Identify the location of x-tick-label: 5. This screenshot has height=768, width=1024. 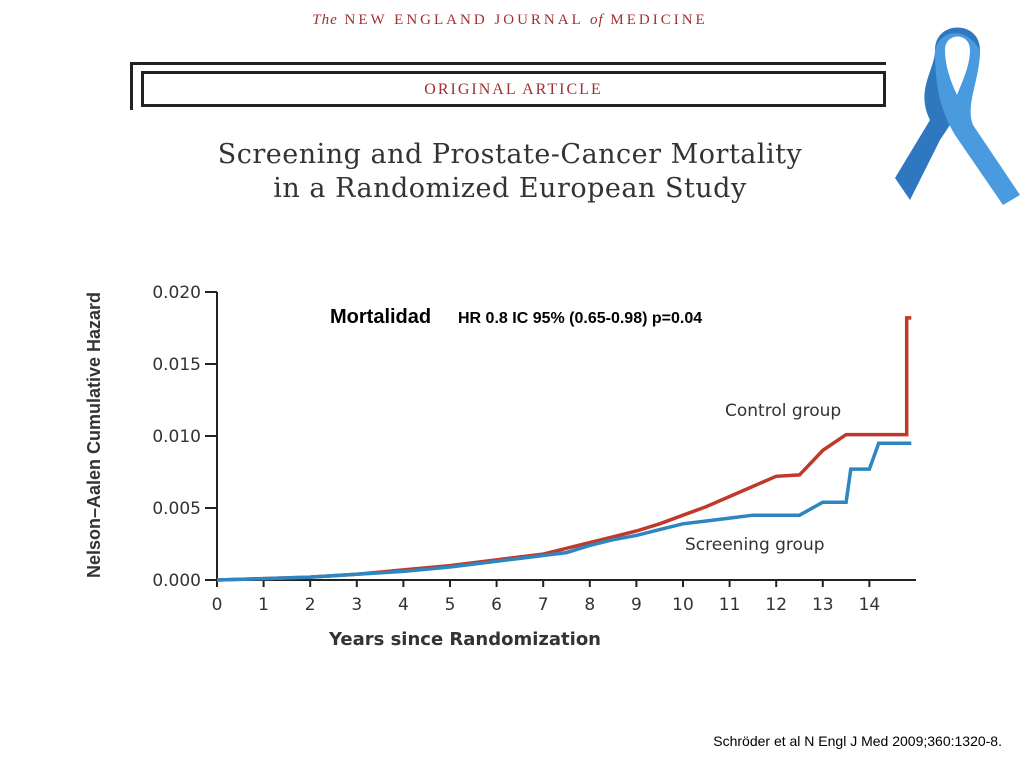
(450, 605).